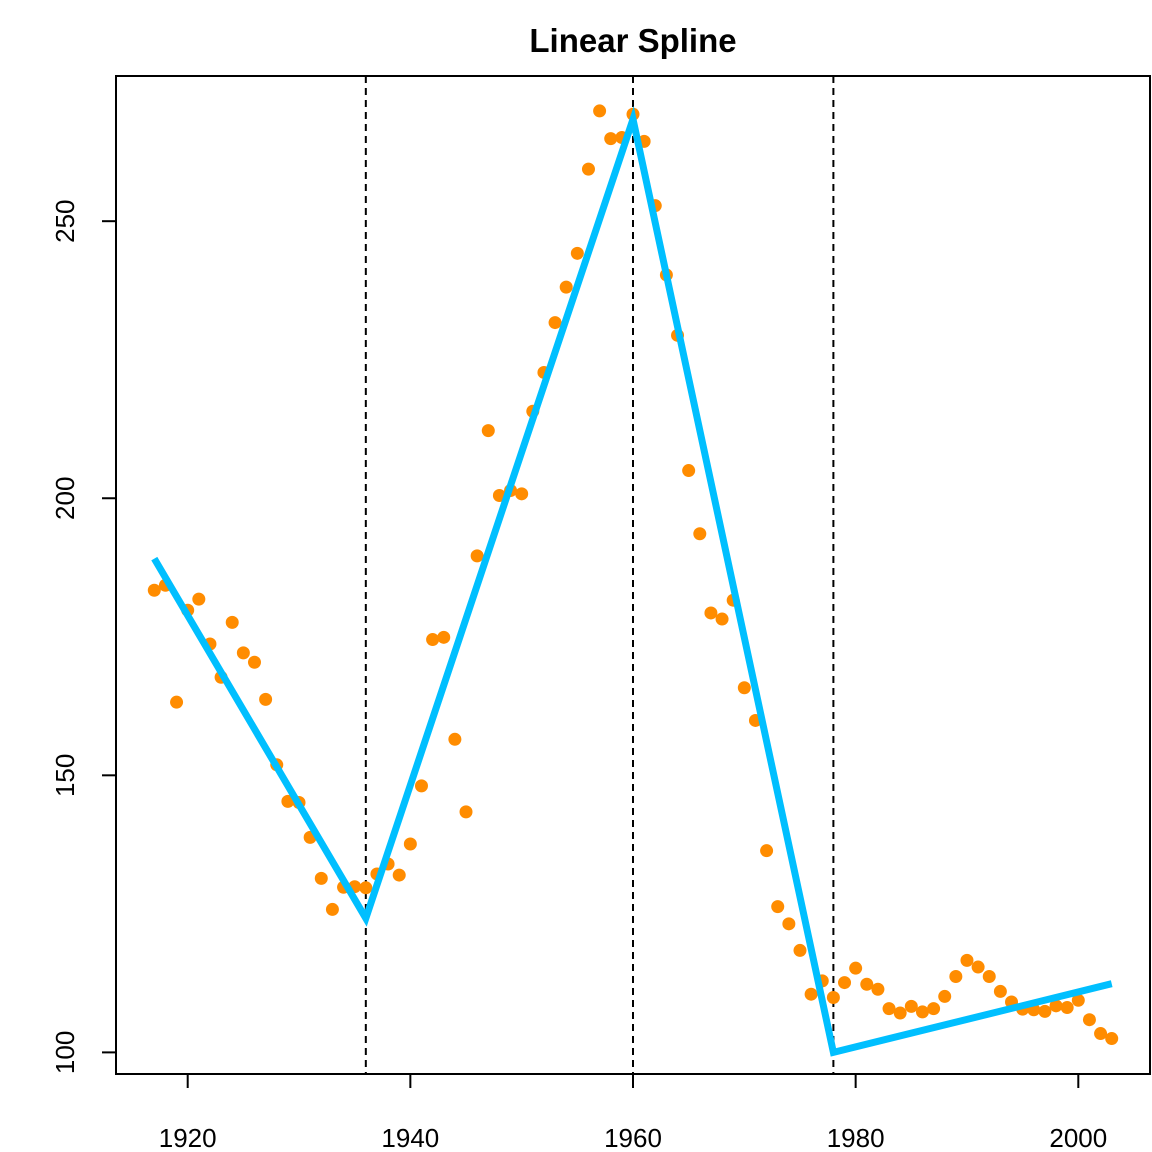 Image resolution: width=1152 pixels, height=1152 pixels. What do you see at coordinates (632, 40) in the screenshot?
I see `chart-title: Linear Spline` at bounding box center [632, 40].